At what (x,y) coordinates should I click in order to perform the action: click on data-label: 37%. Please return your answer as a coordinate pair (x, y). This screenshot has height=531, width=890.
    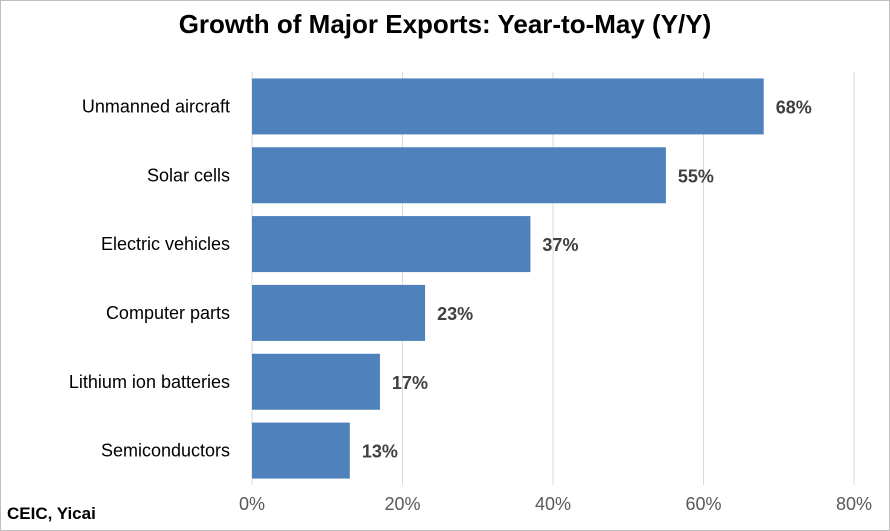
    Looking at the image, I should click on (560, 245).